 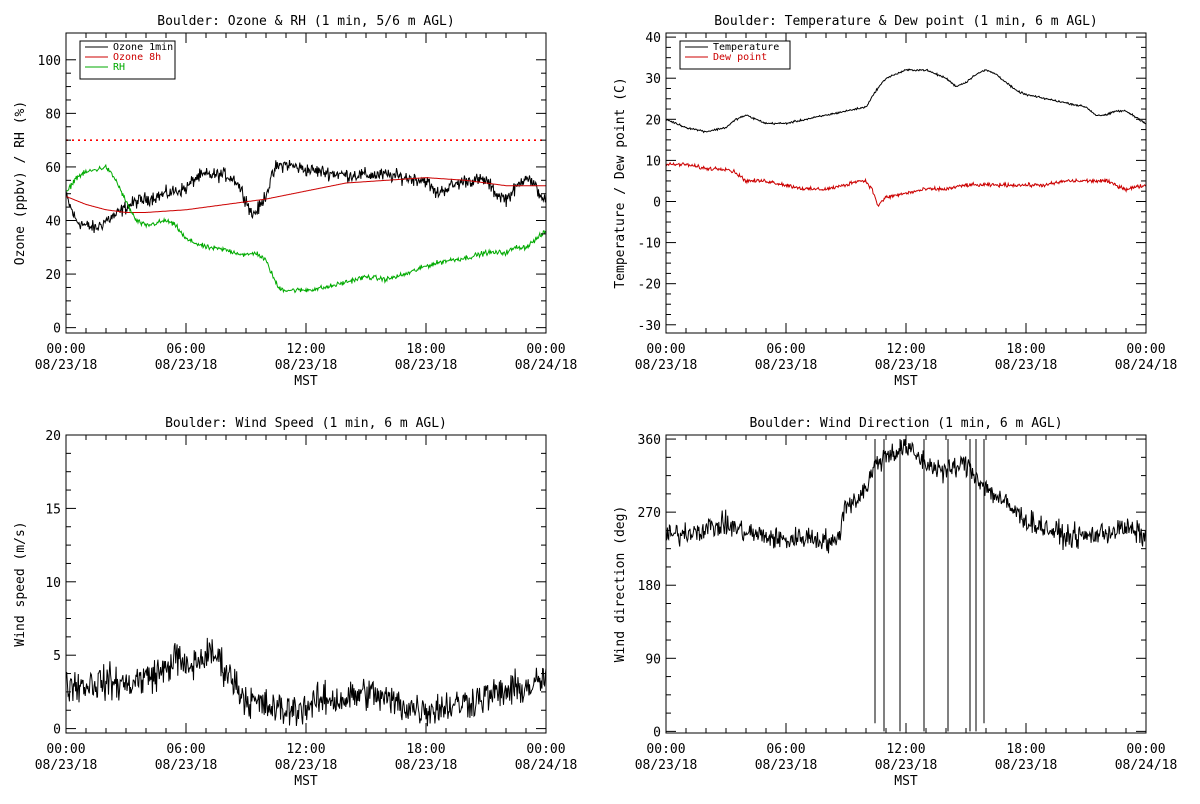 I want to click on y-tick-label: 5, so click(x=57, y=656).